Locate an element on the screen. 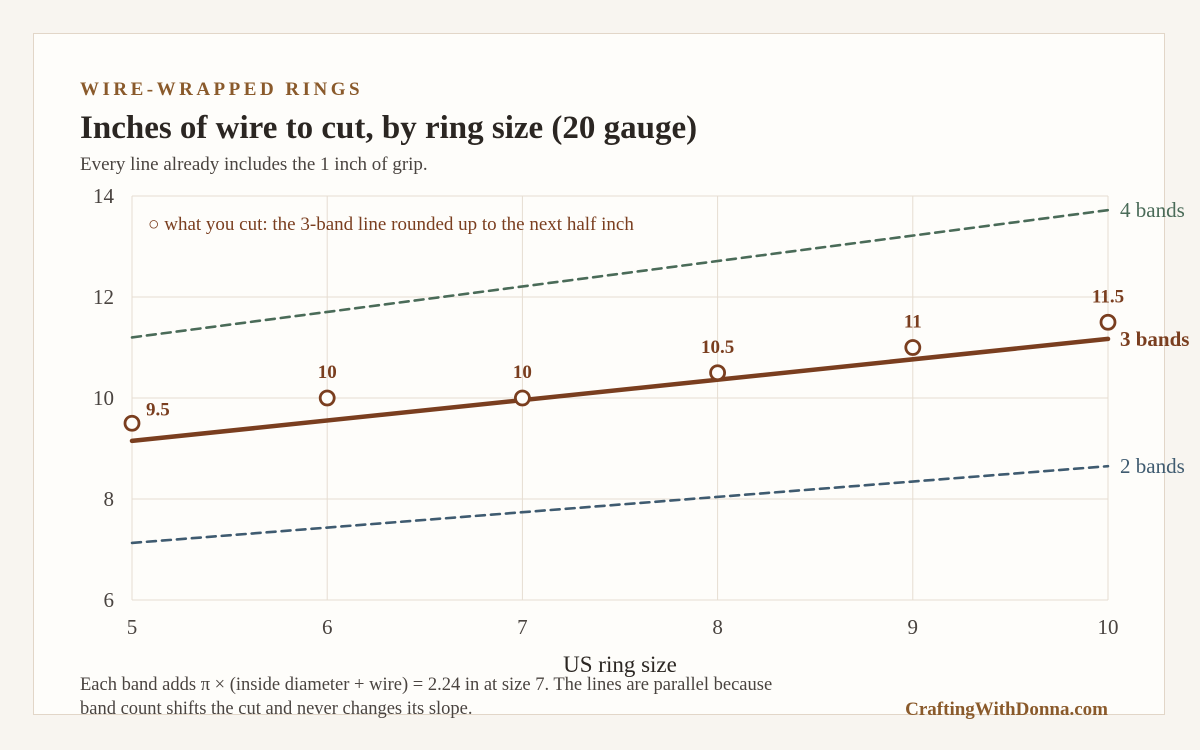 The height and width of the screenshot is (750, 1200). series-label: 2 bands is located at coordinates (1152, 466).